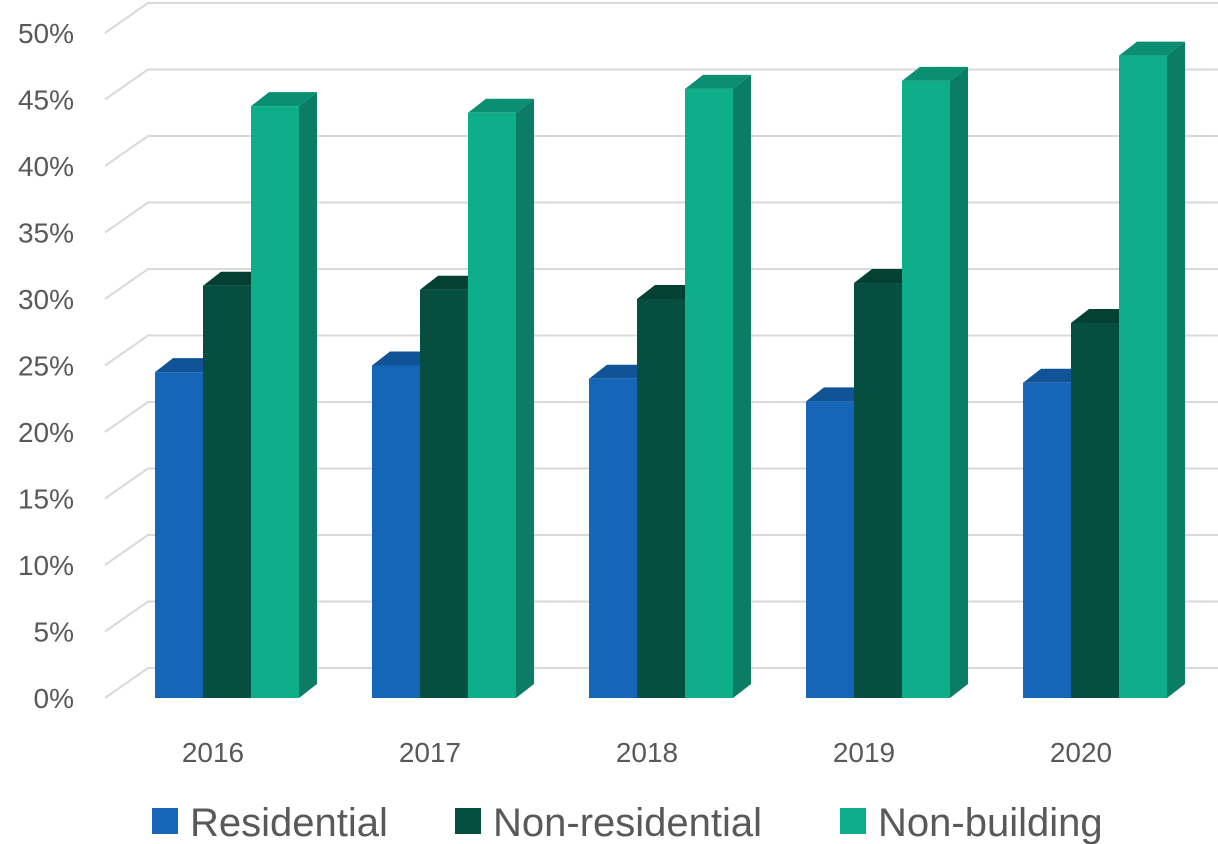  I want to click on y-tick-label: 40%, so click(46, 166).